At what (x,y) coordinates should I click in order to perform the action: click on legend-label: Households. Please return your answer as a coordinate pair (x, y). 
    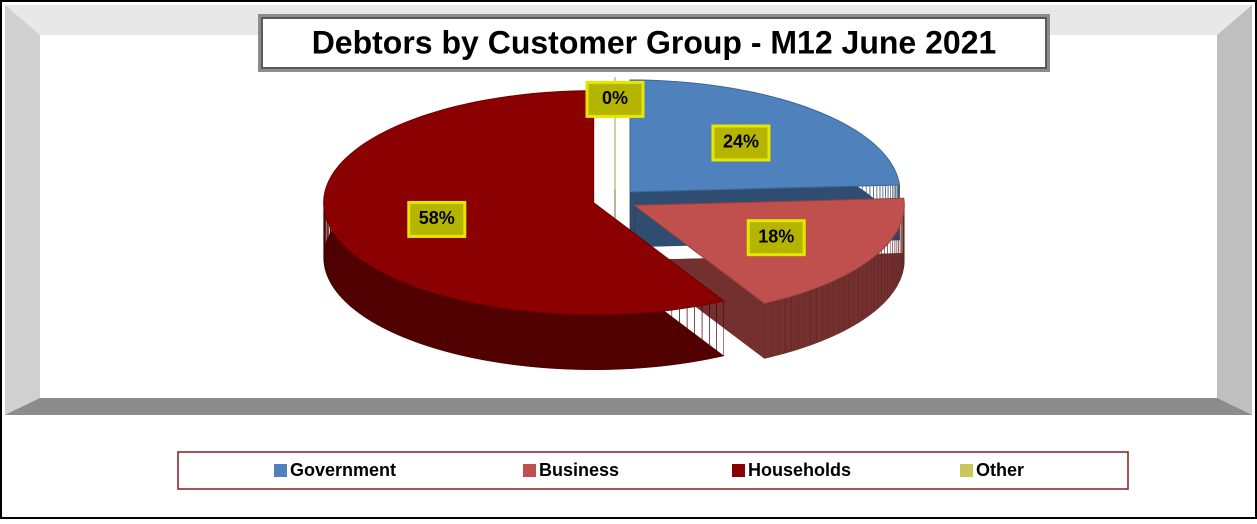
    Looking at the image, I should click on (799, 470).